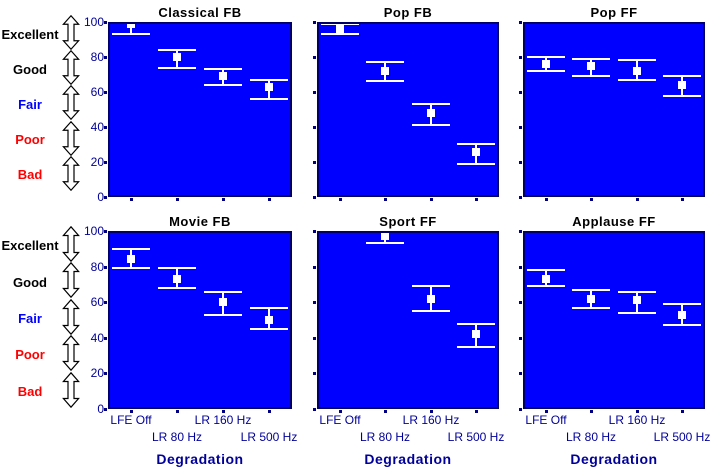 The image size is (719, 476). What do you see at coordinates (614, 320) in the screenshot?
I see `plot-area-applause-ff` at bounding box center [614, 320].